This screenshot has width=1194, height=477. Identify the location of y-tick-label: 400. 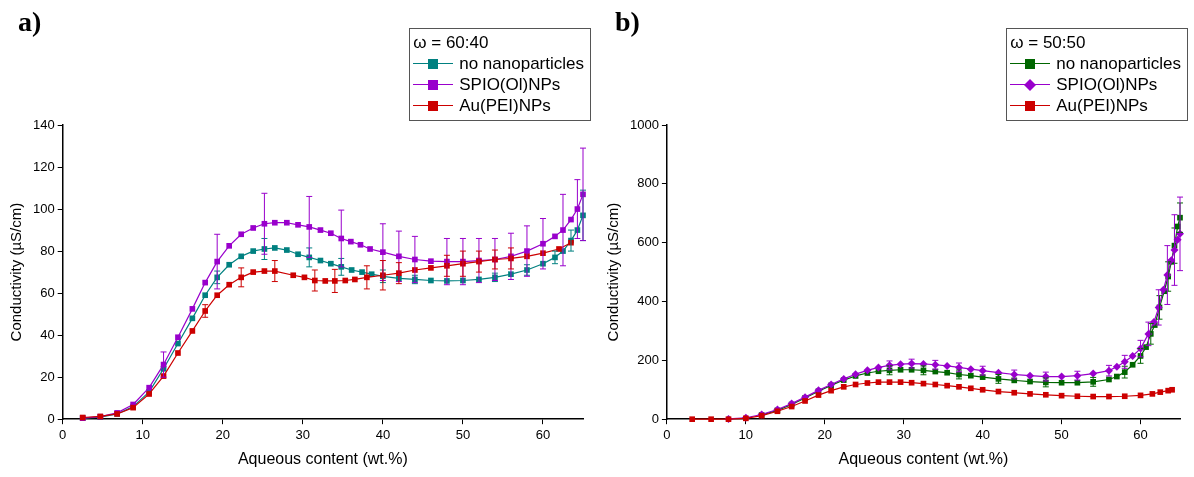
(648, 301).